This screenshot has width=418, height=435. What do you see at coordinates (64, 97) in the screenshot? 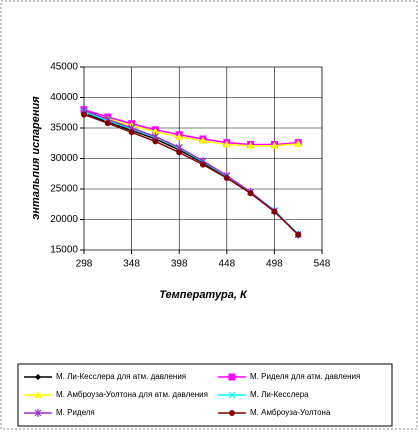
I see `y-tick-label: 40000` at bounding box center [64, 97].